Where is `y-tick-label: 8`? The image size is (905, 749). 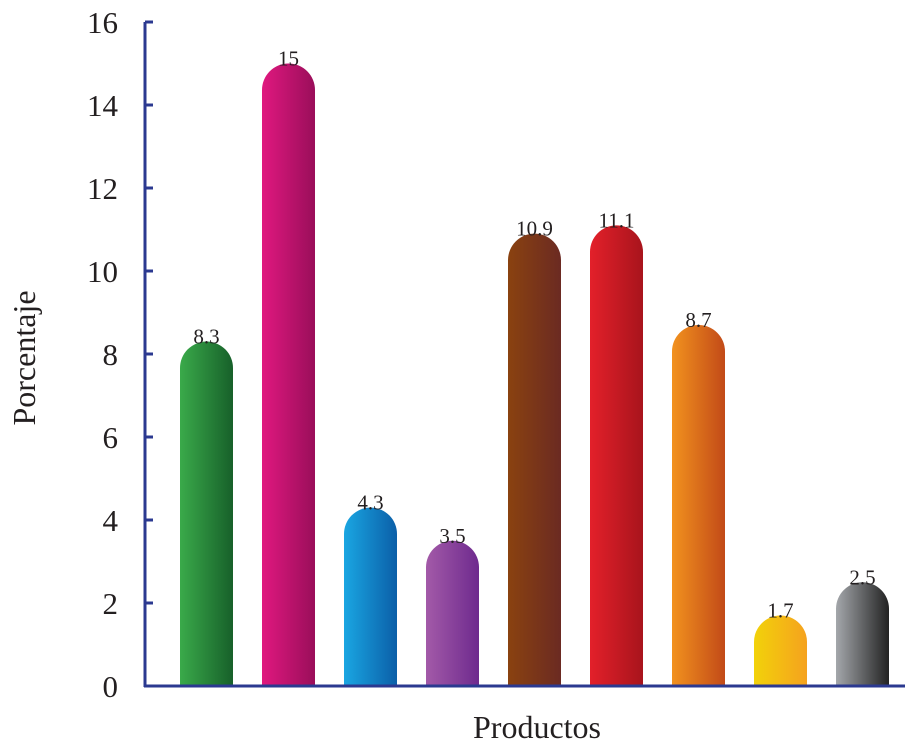 y-tick-label: 8 is located at coordinates (111, 354).